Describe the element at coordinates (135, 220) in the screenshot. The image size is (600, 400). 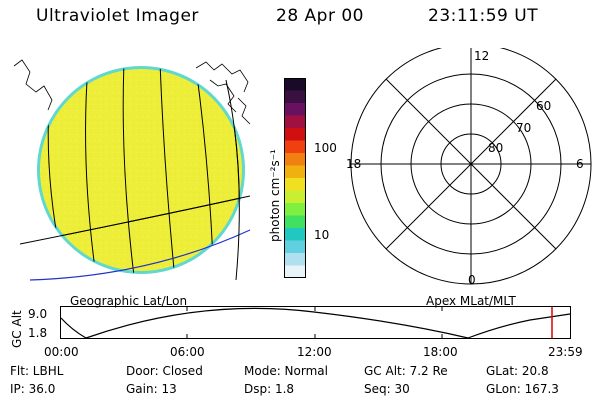
I see `grid-latitude-line` at that location.